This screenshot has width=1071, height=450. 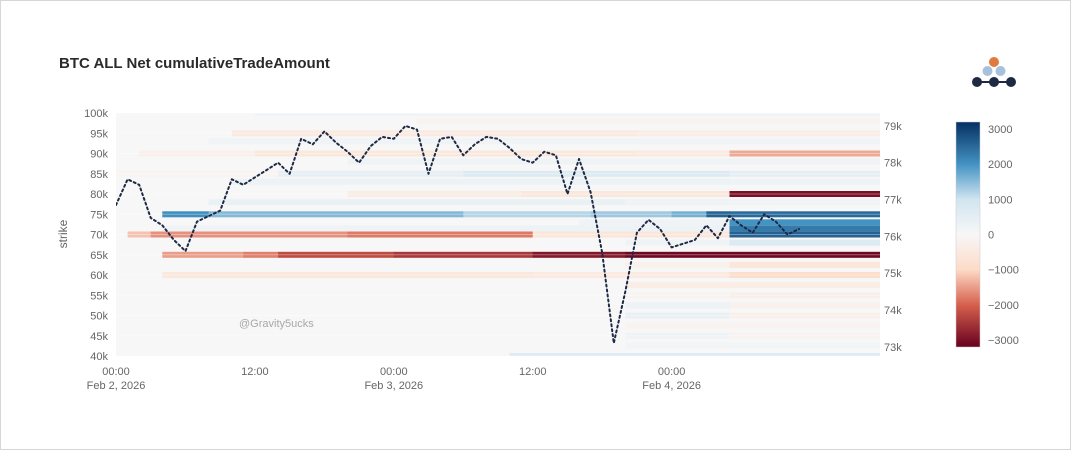 What do you see at coordinates (1003, 341) in the screenshot?
I see `colorbar-tick-label: −3000` at bounding box center [1003, 341].